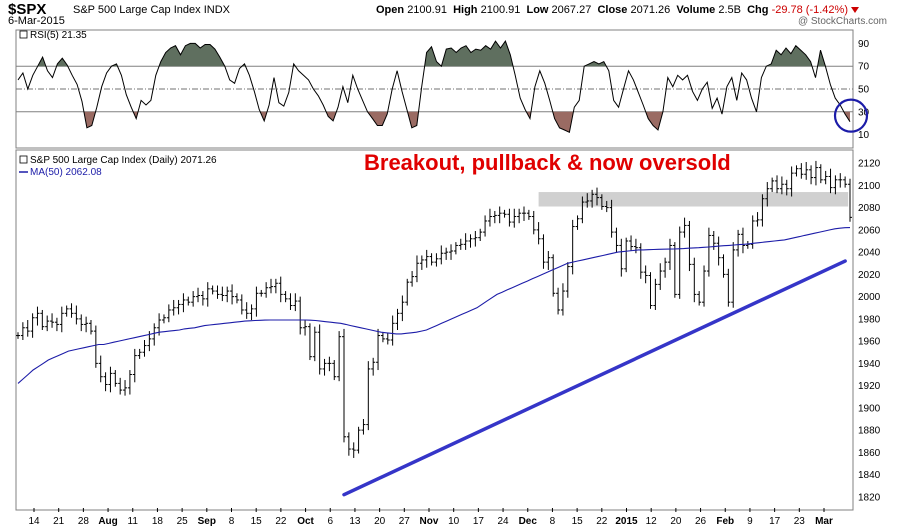 Image resolution: width=897 pixels, height=530 pixels. Describe the element at coordinates (864, 44) in the screenshot. I see `rsi-tick-label: 90` at that location.